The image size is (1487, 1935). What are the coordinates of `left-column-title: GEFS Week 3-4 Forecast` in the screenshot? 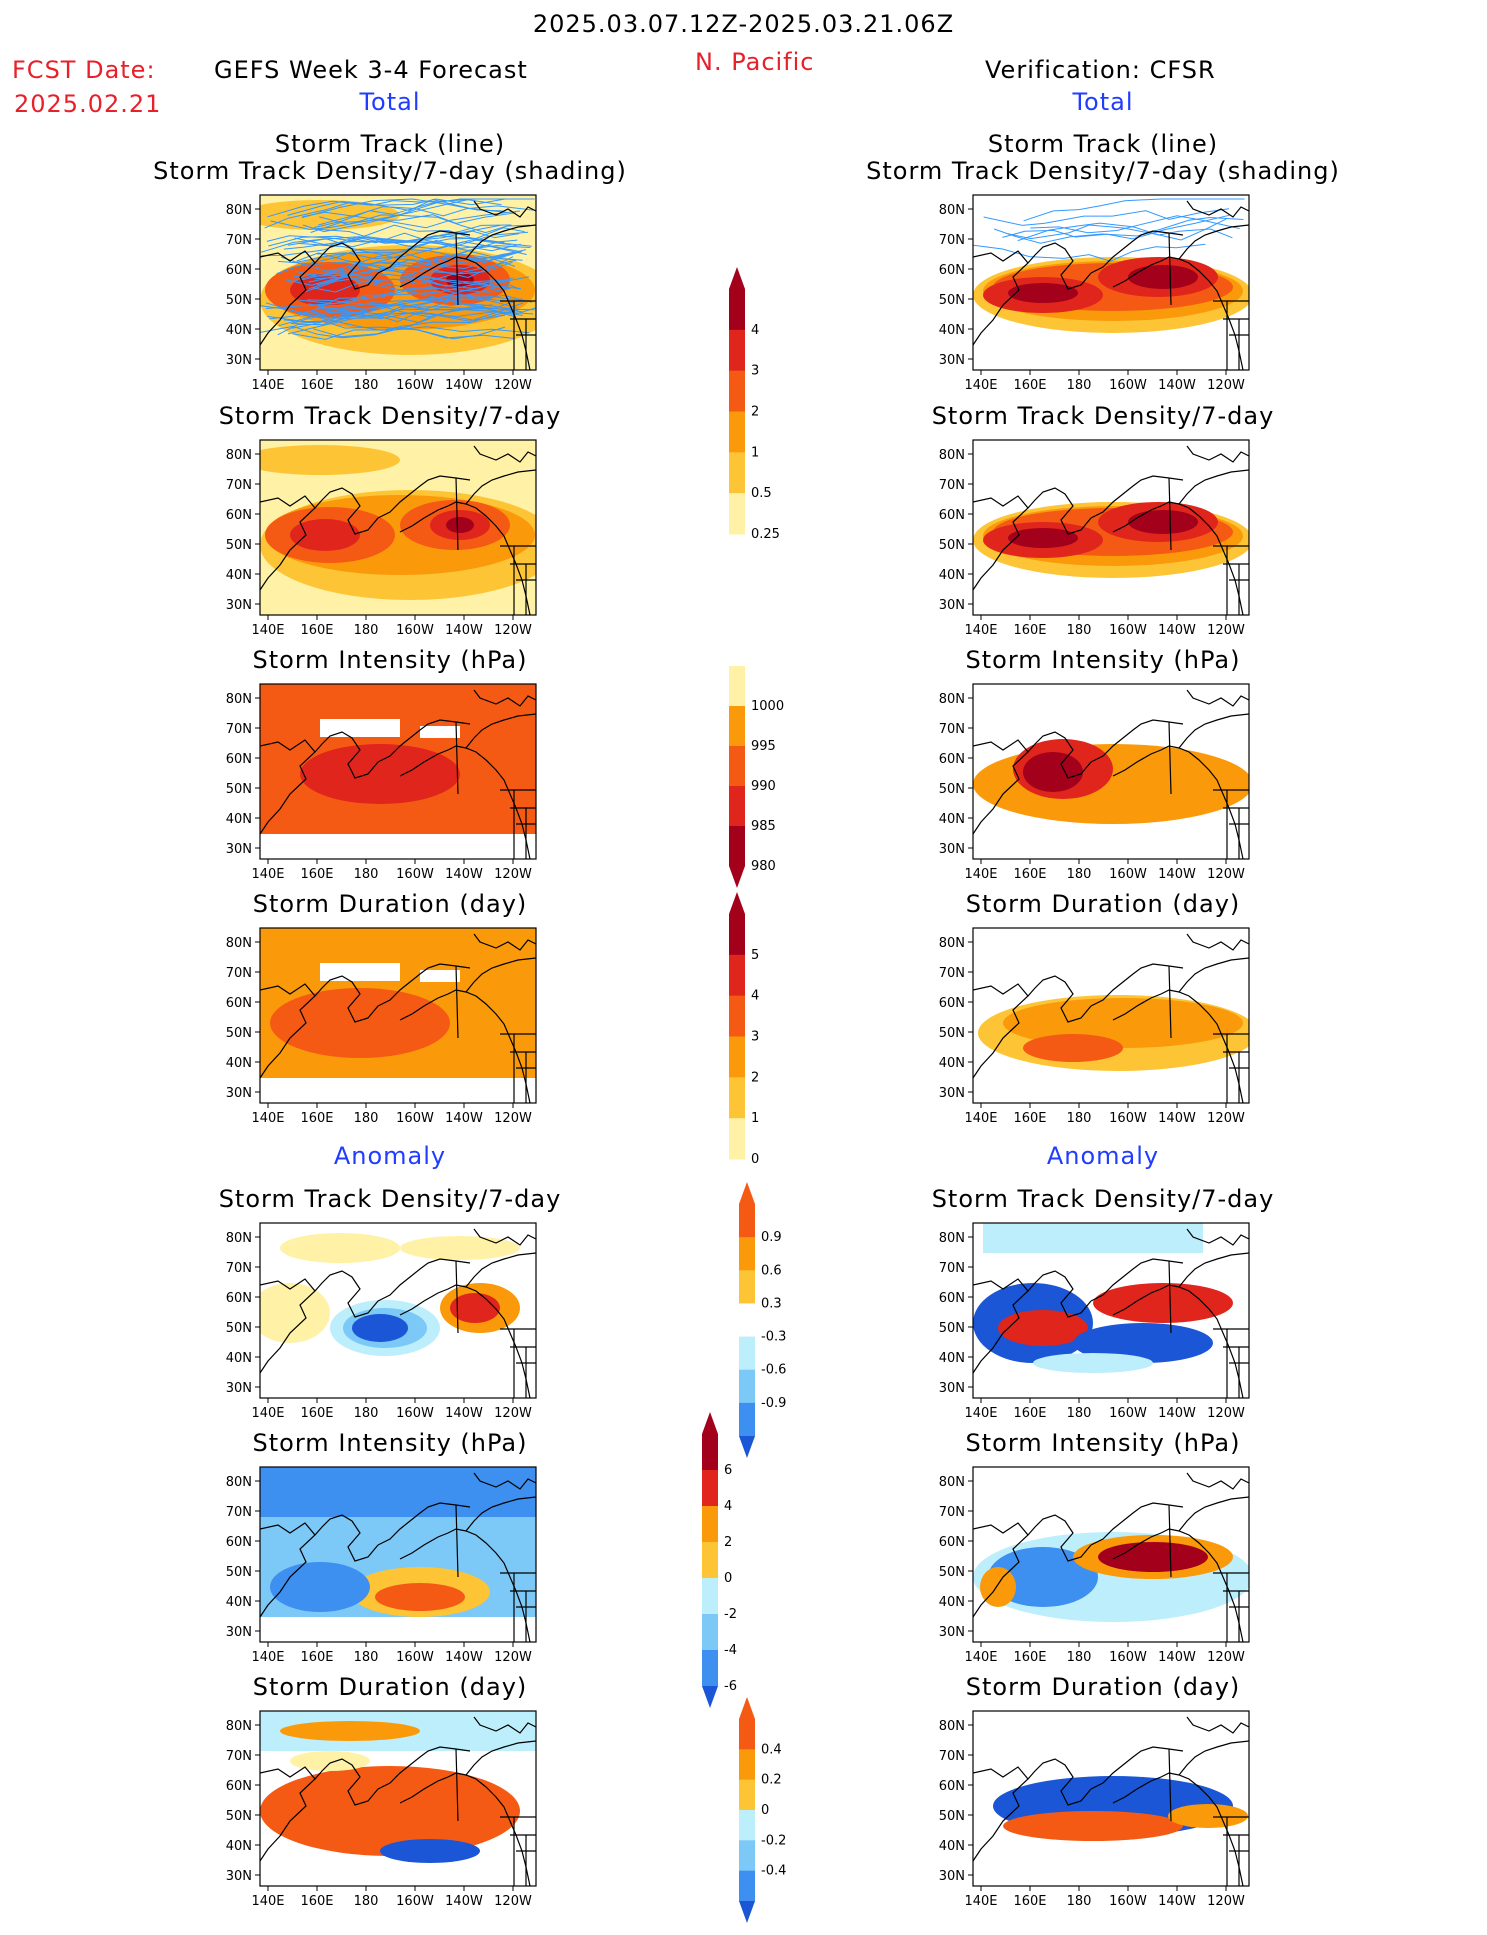 It's located at (371, 70).